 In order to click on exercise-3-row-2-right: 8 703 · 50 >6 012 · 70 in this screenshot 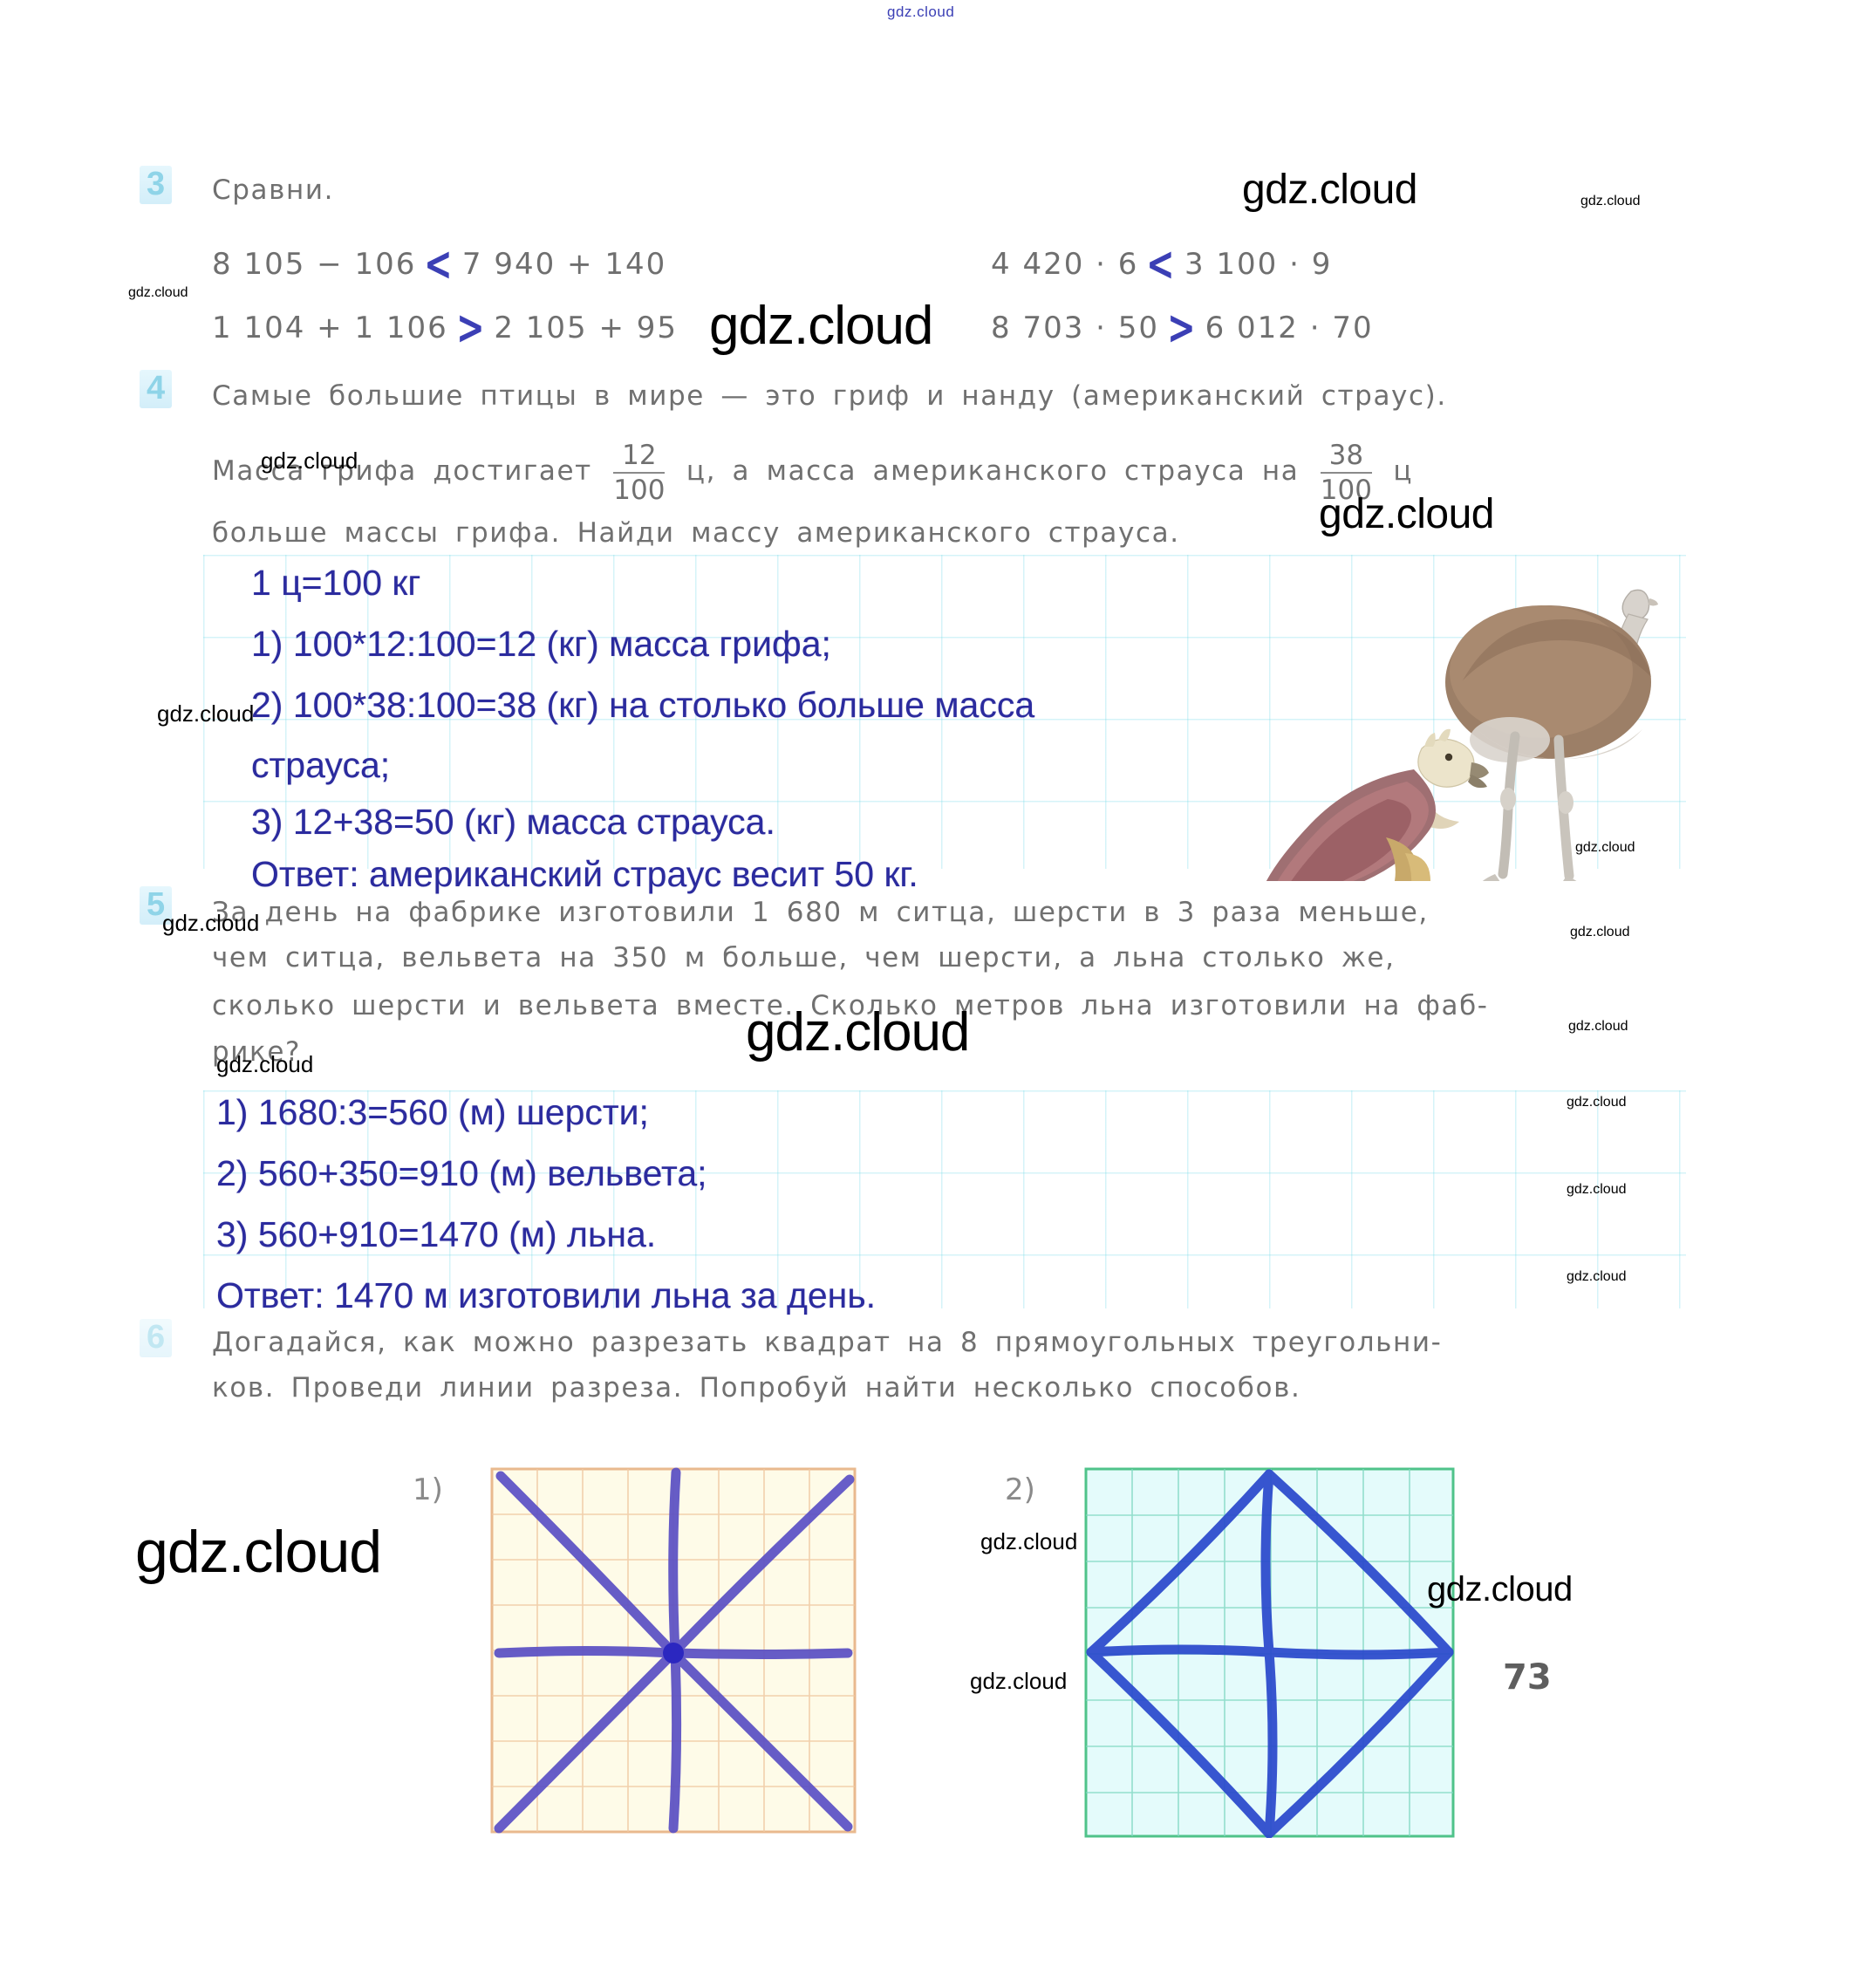, I will do `click(1182, 327)`.